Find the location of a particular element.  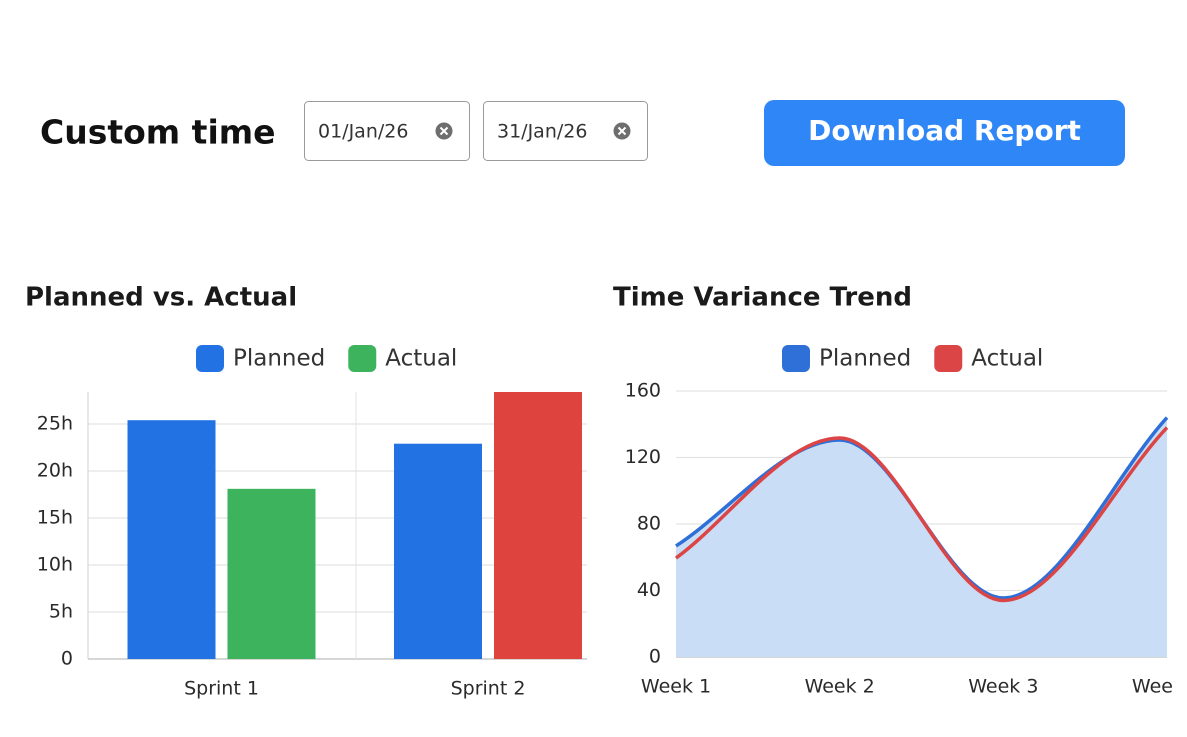

x-tick-label: Week 1 is located at coordinates (676, 687).